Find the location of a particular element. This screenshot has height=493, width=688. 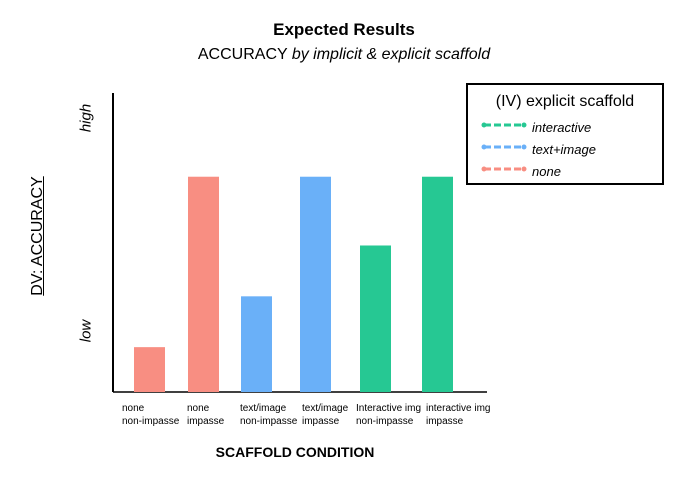

x-tick-label-4-line-2: impasse is located at coordinates (321, 421).